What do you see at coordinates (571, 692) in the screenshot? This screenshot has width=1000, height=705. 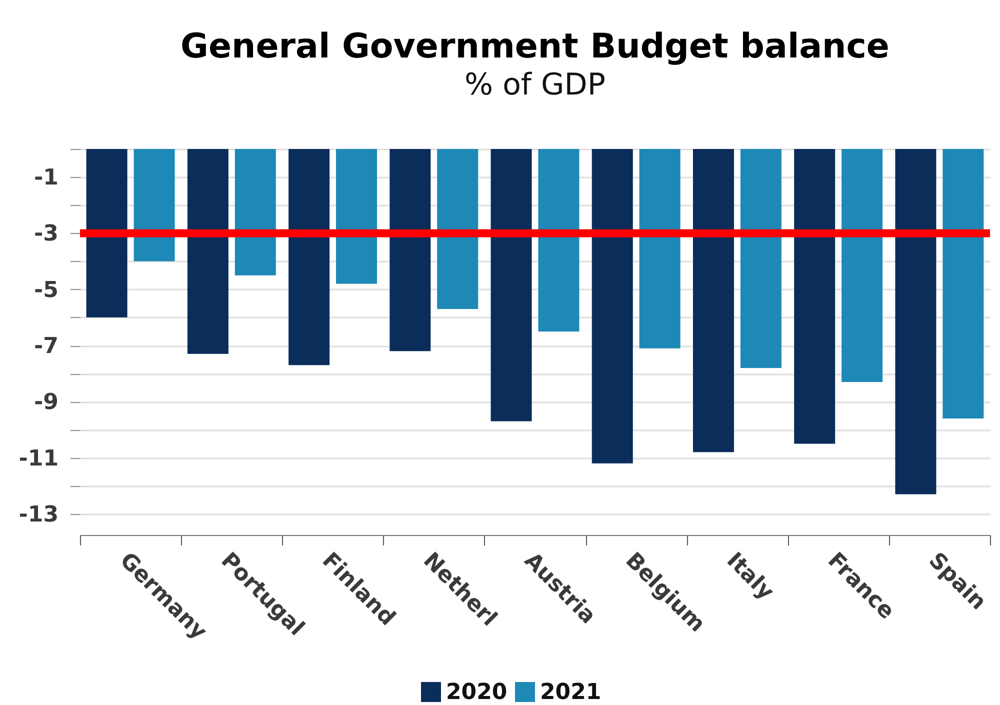 I see `legend-label: 2021` at bounding box center [571, 692].